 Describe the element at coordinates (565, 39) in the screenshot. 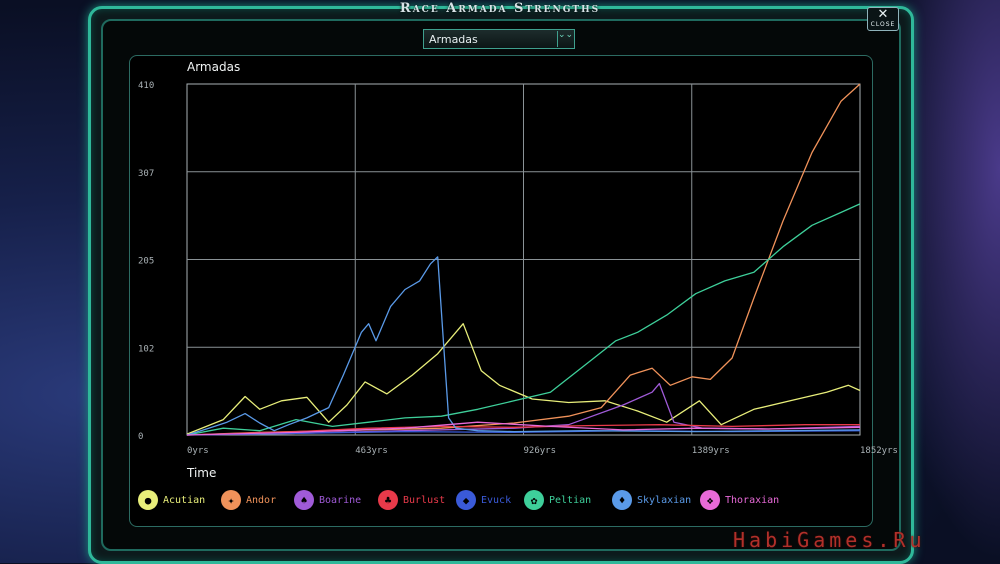

I see `chevron-down-icon: ⌄⌄` at that location.